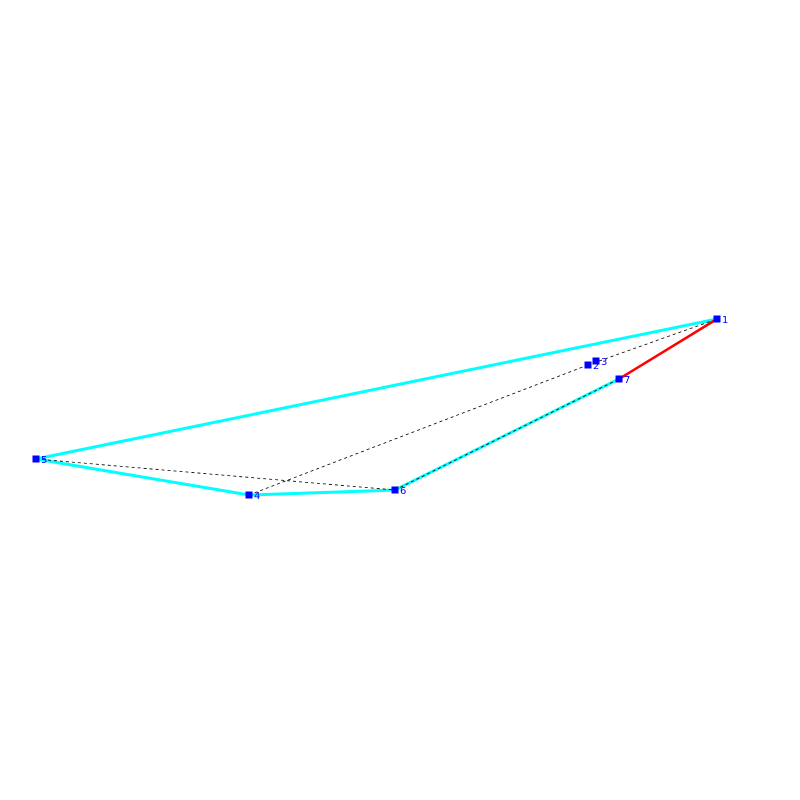  What do you see at coordinates (725, 320) in the screenshot?
I see `point-label-1: 1` at bounding box center [725, 320].